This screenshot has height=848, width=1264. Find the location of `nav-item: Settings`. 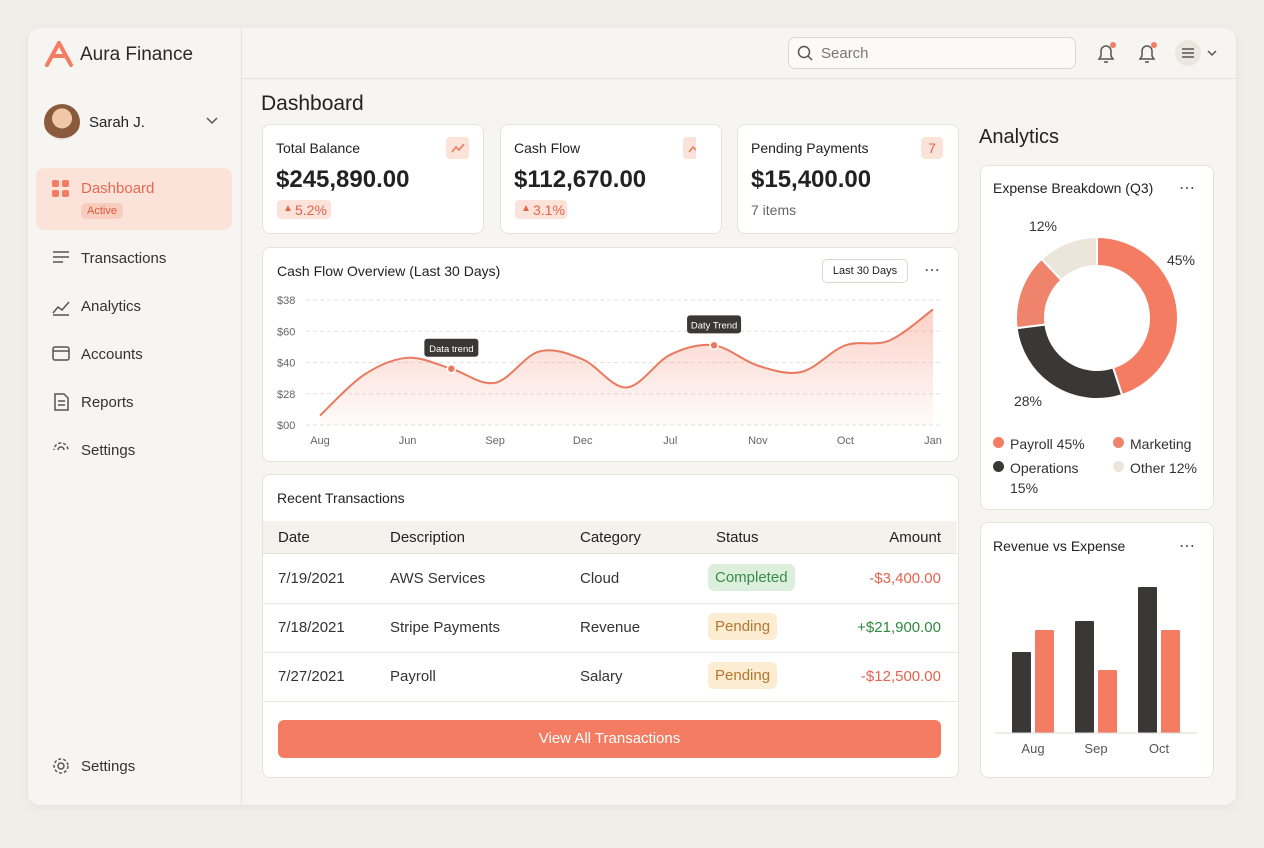

nav-item: Settings is located at coordinates (108, 450).